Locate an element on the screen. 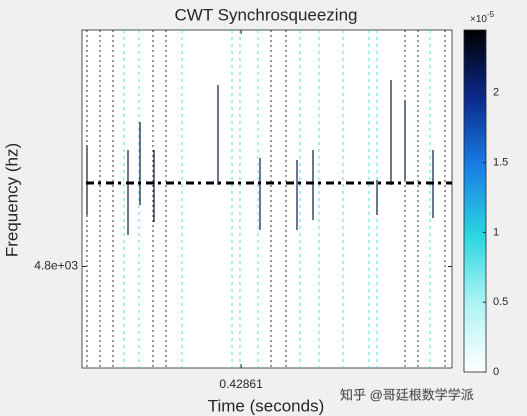 This screenshot has height=416, width=527. exponent-power: -5 is located at coordinates (491, 14).